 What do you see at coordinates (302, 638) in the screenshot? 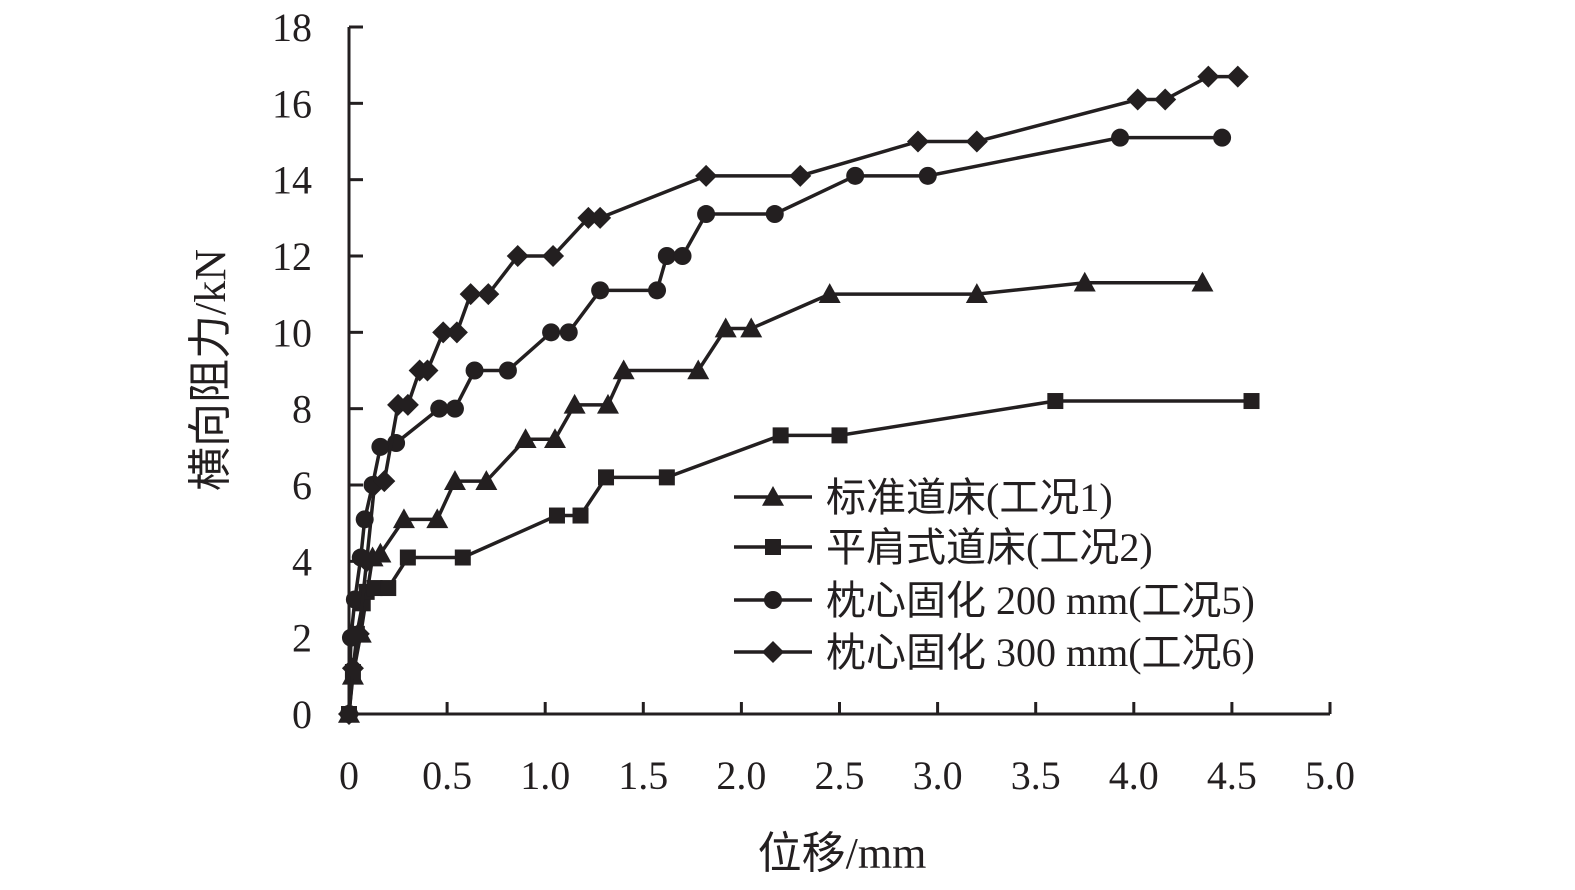
I see `y-tick-label: 2` at bounding box center [302, 638].